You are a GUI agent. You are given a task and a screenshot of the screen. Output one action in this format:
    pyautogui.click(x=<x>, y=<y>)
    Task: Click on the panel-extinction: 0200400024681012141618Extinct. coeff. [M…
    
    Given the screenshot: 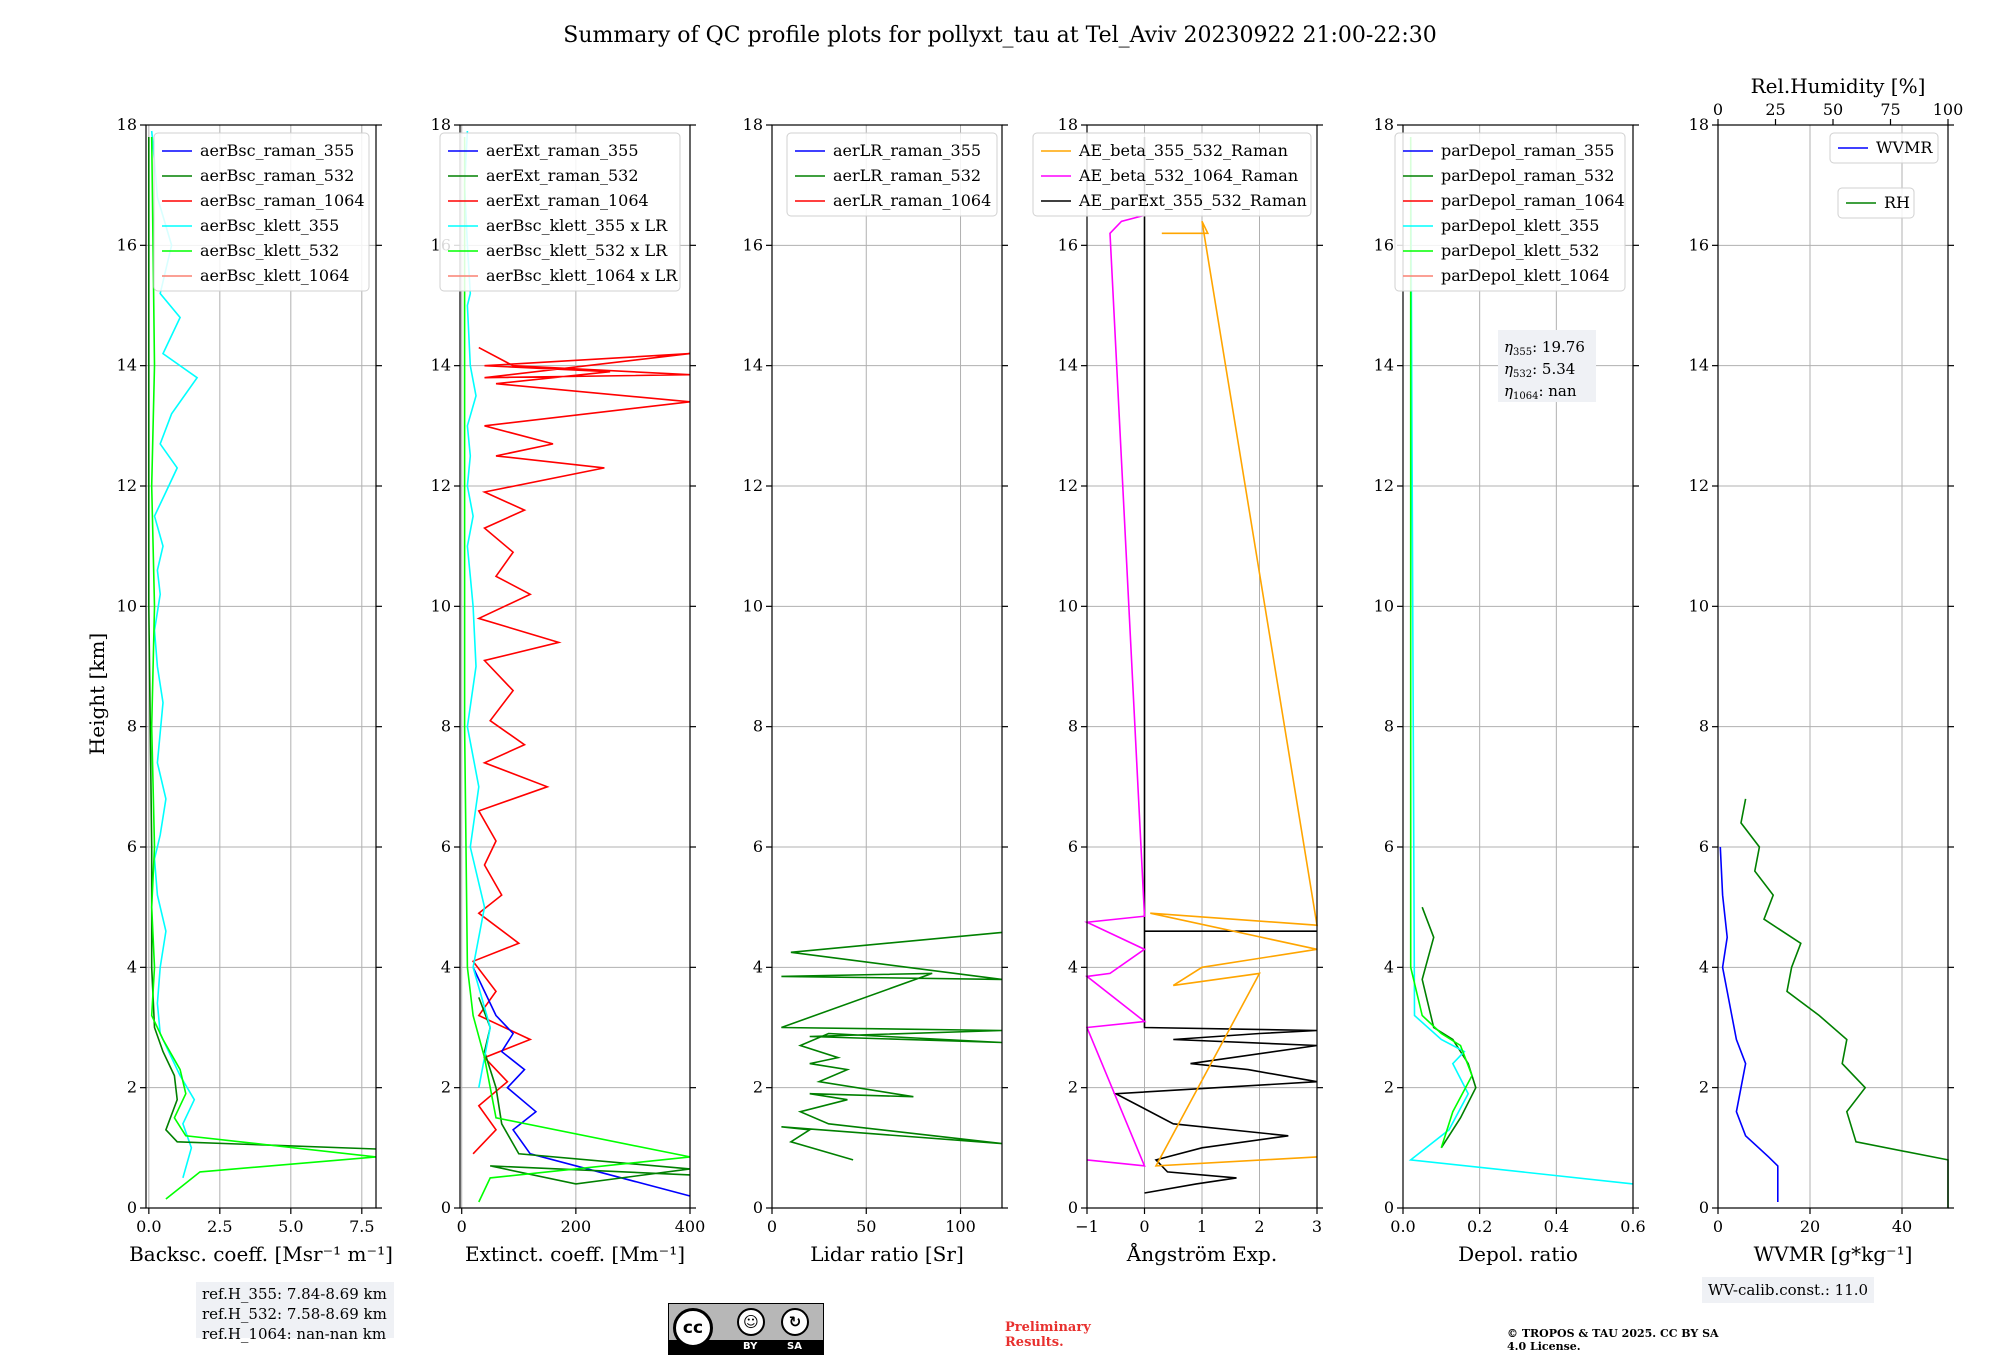 What is the action you would take?
    pyautogui.click(x=568, y=690)
    